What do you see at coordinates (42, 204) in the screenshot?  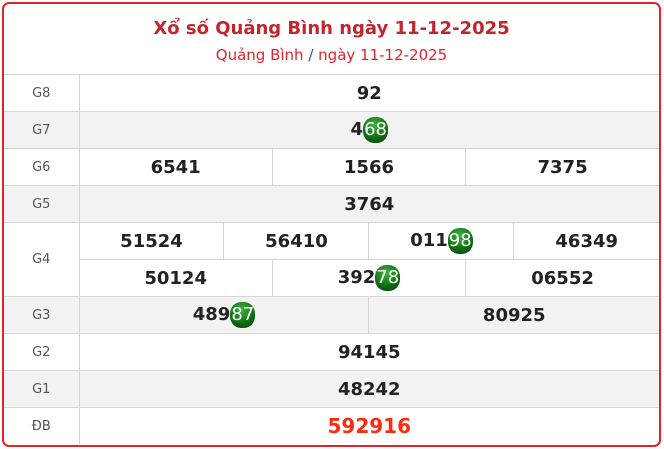 I see `prize-label: G5` at bounding box center [42, 204].